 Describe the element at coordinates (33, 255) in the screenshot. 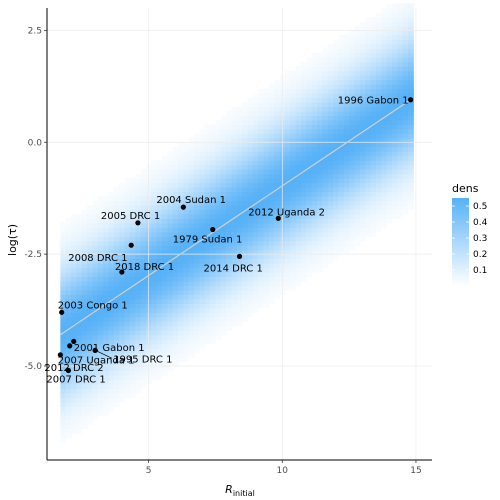

I see `y-tick-label: -2.5` at that location.